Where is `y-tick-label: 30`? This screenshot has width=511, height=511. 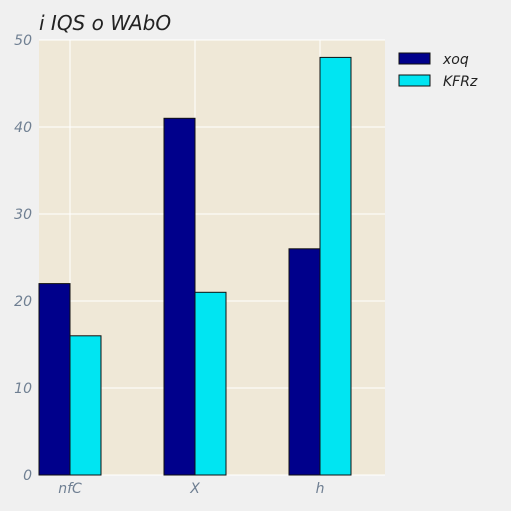
y-tick-label: 30 is located at coordinates (23, 215).